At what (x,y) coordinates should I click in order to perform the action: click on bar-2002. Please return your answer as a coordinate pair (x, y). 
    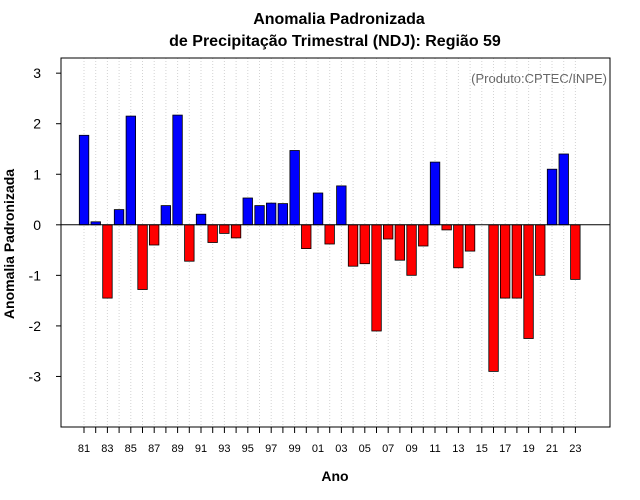
    Looking at the image, I should click on (329, 234).